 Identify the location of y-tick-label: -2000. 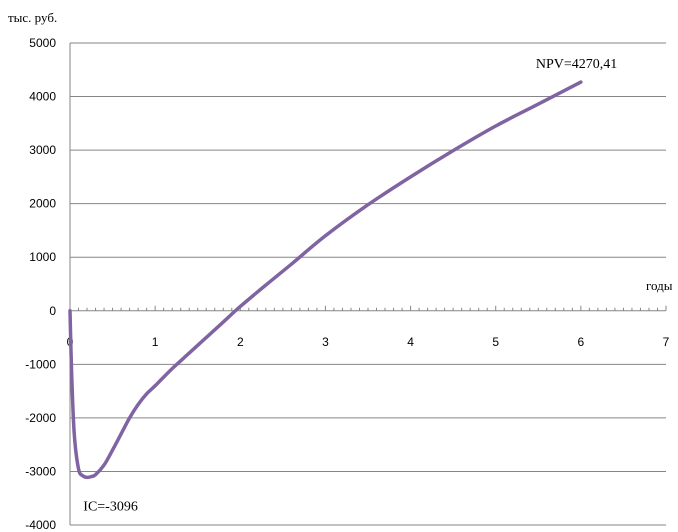
(40, 418).